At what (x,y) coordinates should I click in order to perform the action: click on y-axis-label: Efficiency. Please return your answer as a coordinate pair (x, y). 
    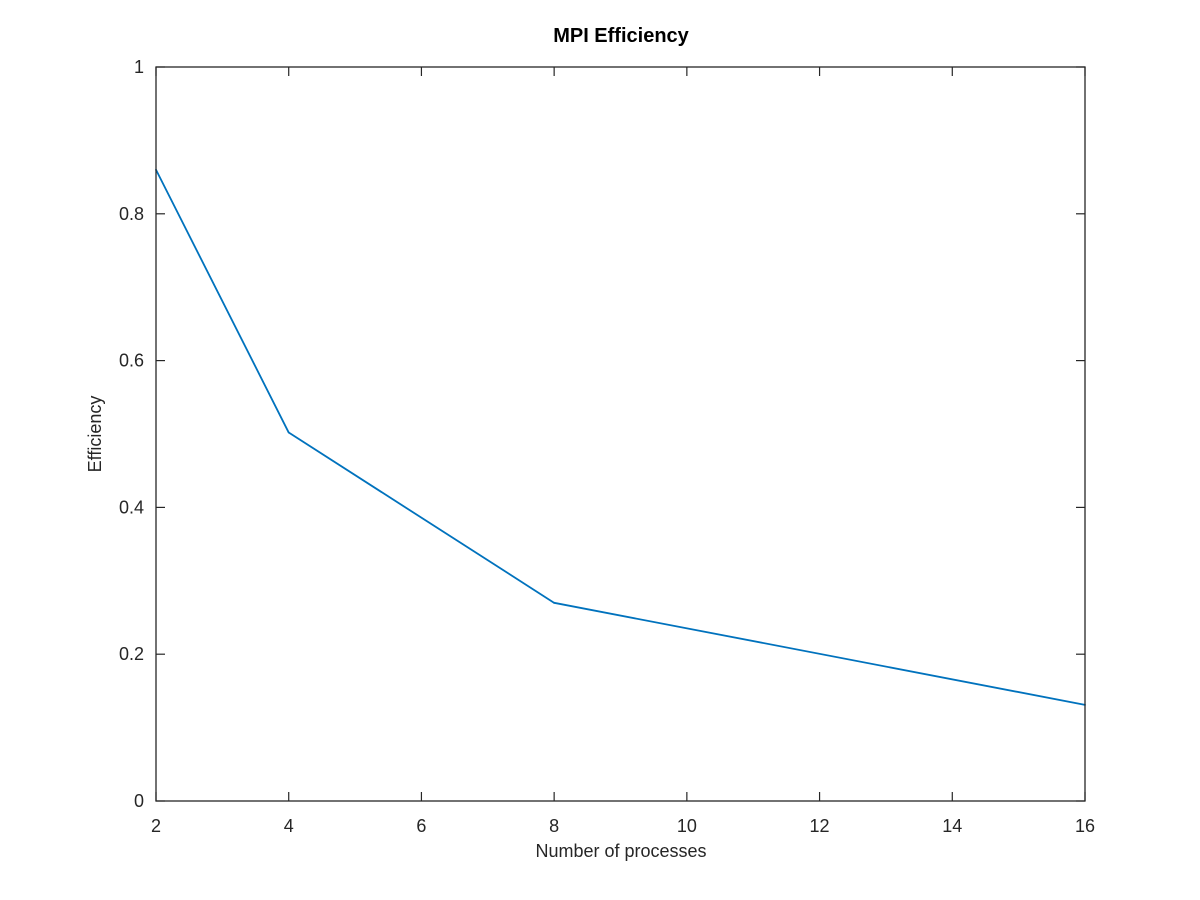
    Looking at the image, I should click on (95, 434).